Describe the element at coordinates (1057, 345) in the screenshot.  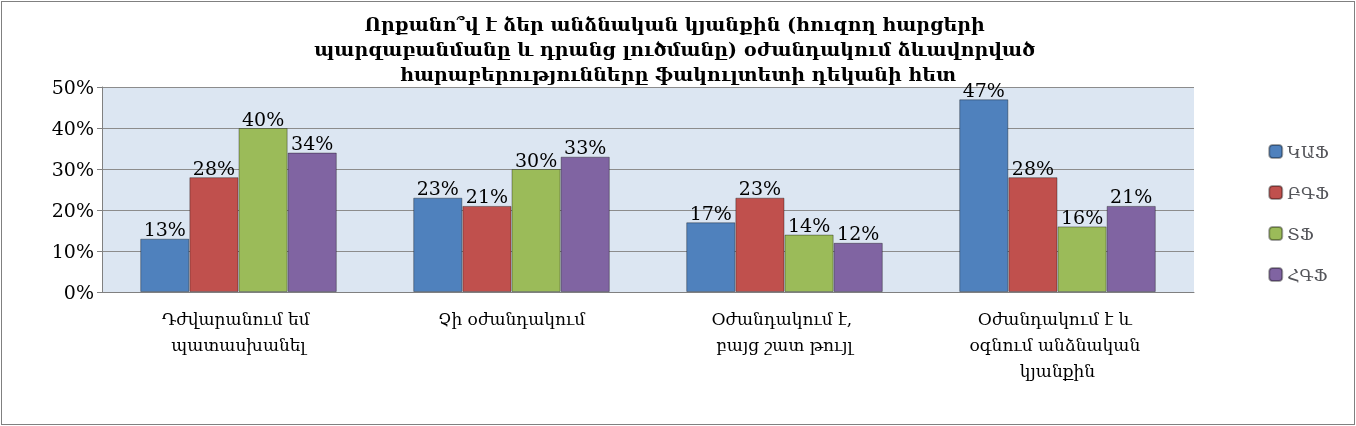
I see `x-tick-label: Օժանդակում է և օգնում անձնական կյանքին` at that location.